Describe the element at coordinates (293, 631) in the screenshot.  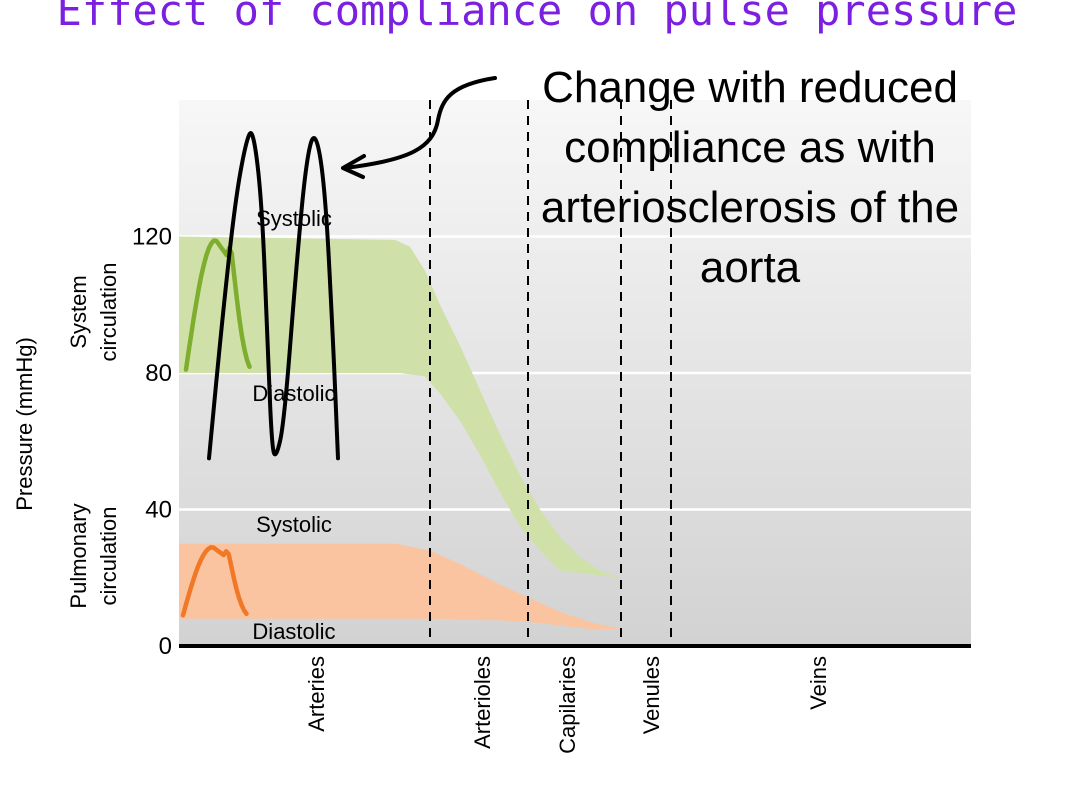
I see `pulmonary-diastolic-label: Diastolic` at that location.